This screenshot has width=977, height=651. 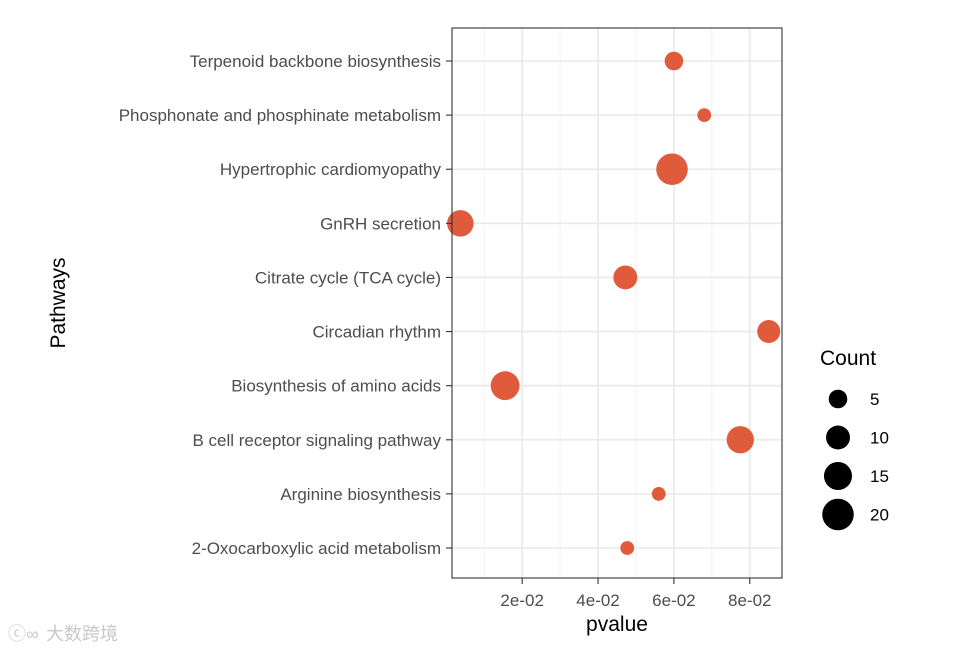 I want to click on legend-title: Count, so click(x=848, y=358).